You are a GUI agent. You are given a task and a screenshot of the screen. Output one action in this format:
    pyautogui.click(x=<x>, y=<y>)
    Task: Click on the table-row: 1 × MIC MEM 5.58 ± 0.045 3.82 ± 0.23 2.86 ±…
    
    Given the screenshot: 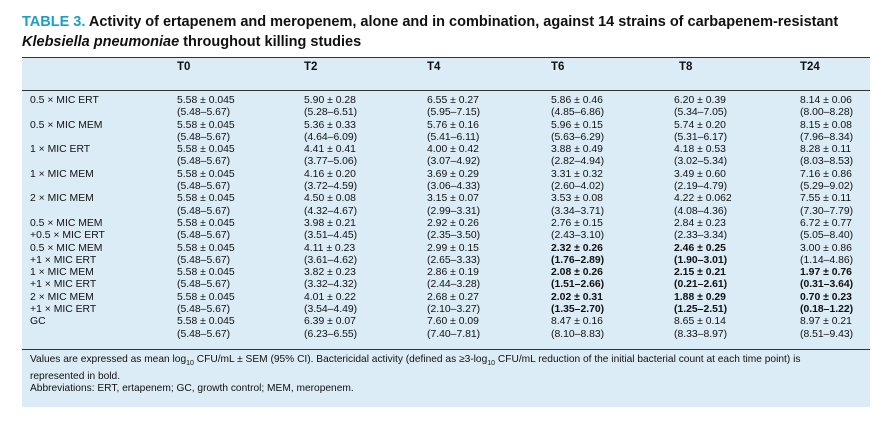 What is the action you would take?
    pyautogui.click(x=446, y=273)
    